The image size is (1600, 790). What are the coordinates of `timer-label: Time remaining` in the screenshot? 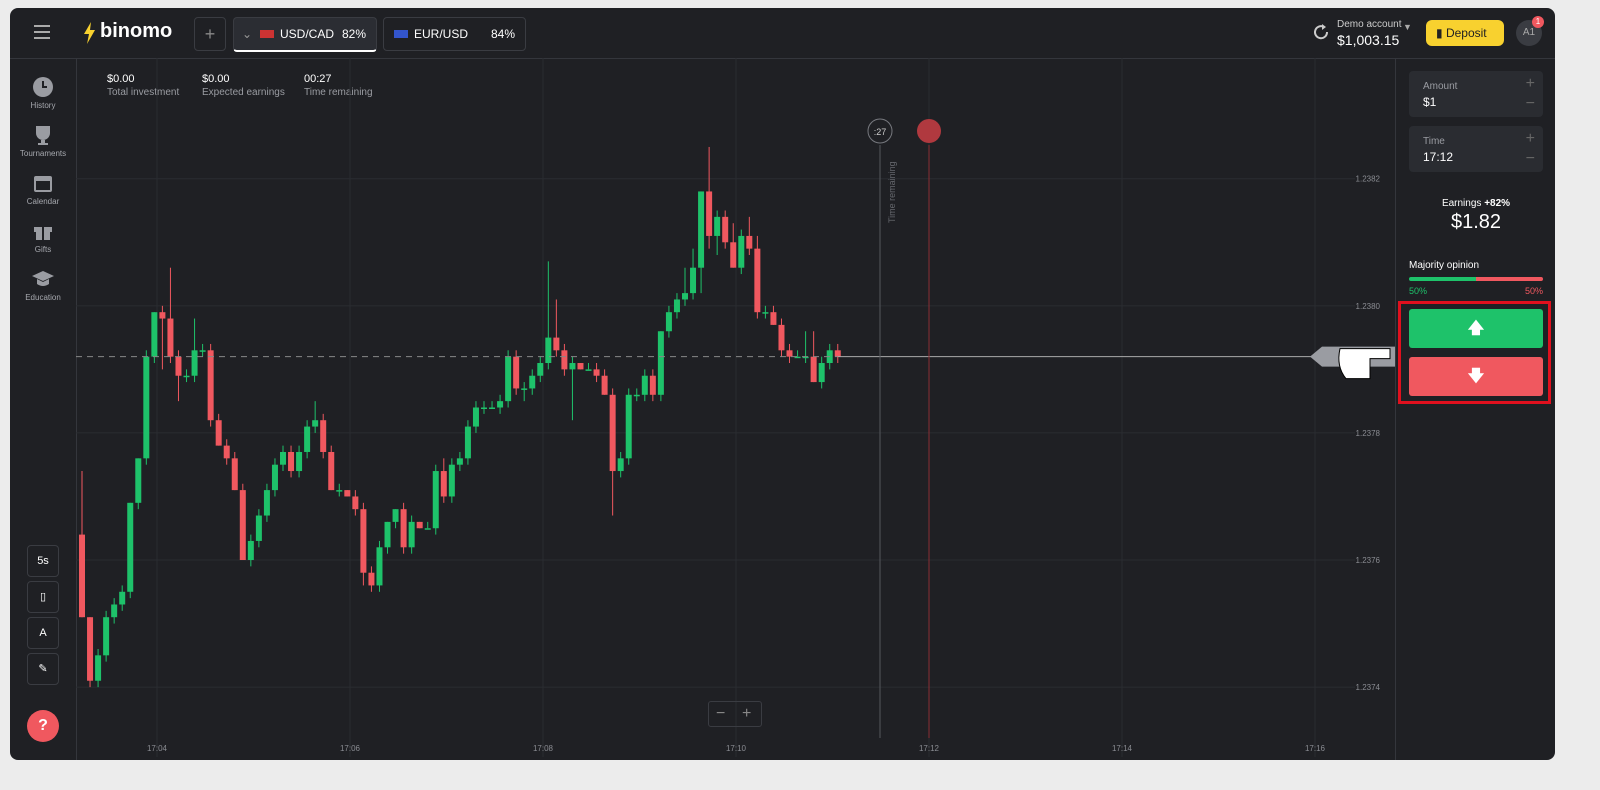 It's located at (892, 192).